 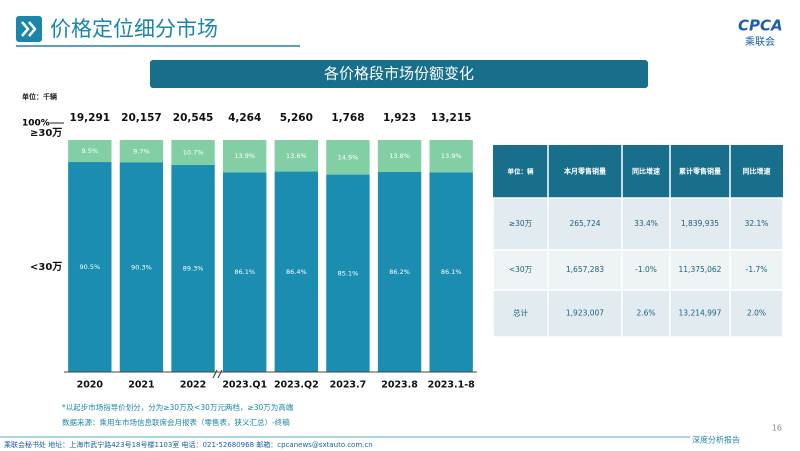 What do you see at coordinates (584, 171) in the screenshot?
I see `table-header: 本月零售销量` at bounding box center [584, 171].